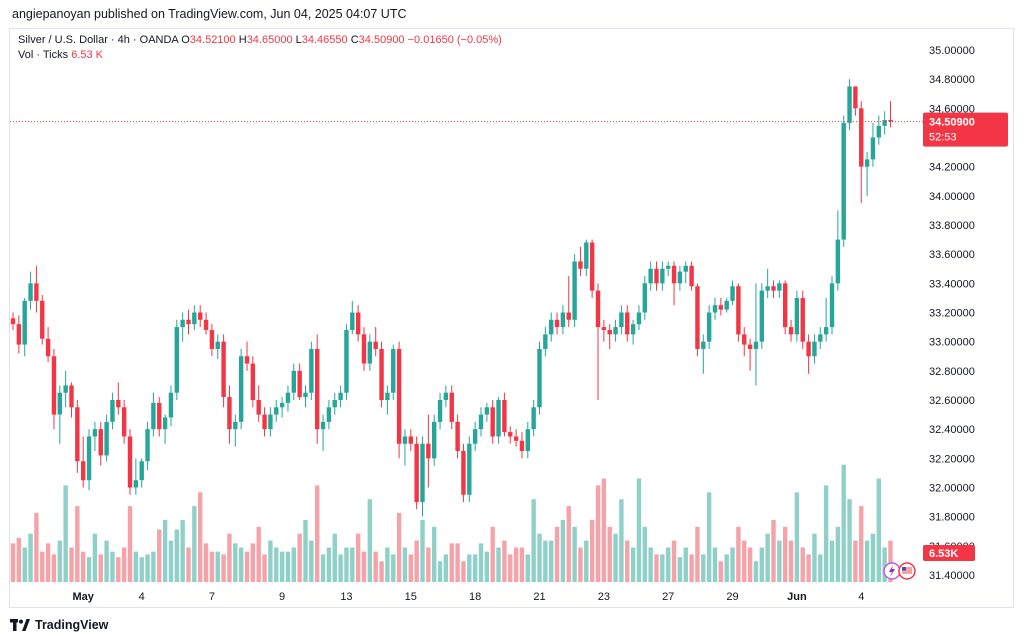 Image resolution: width=1024 pixels, height=642 pixels. Describe the element at coordinates (72, 625) in the screenshot. I see `tradingview-brand: TradingView` at that location.